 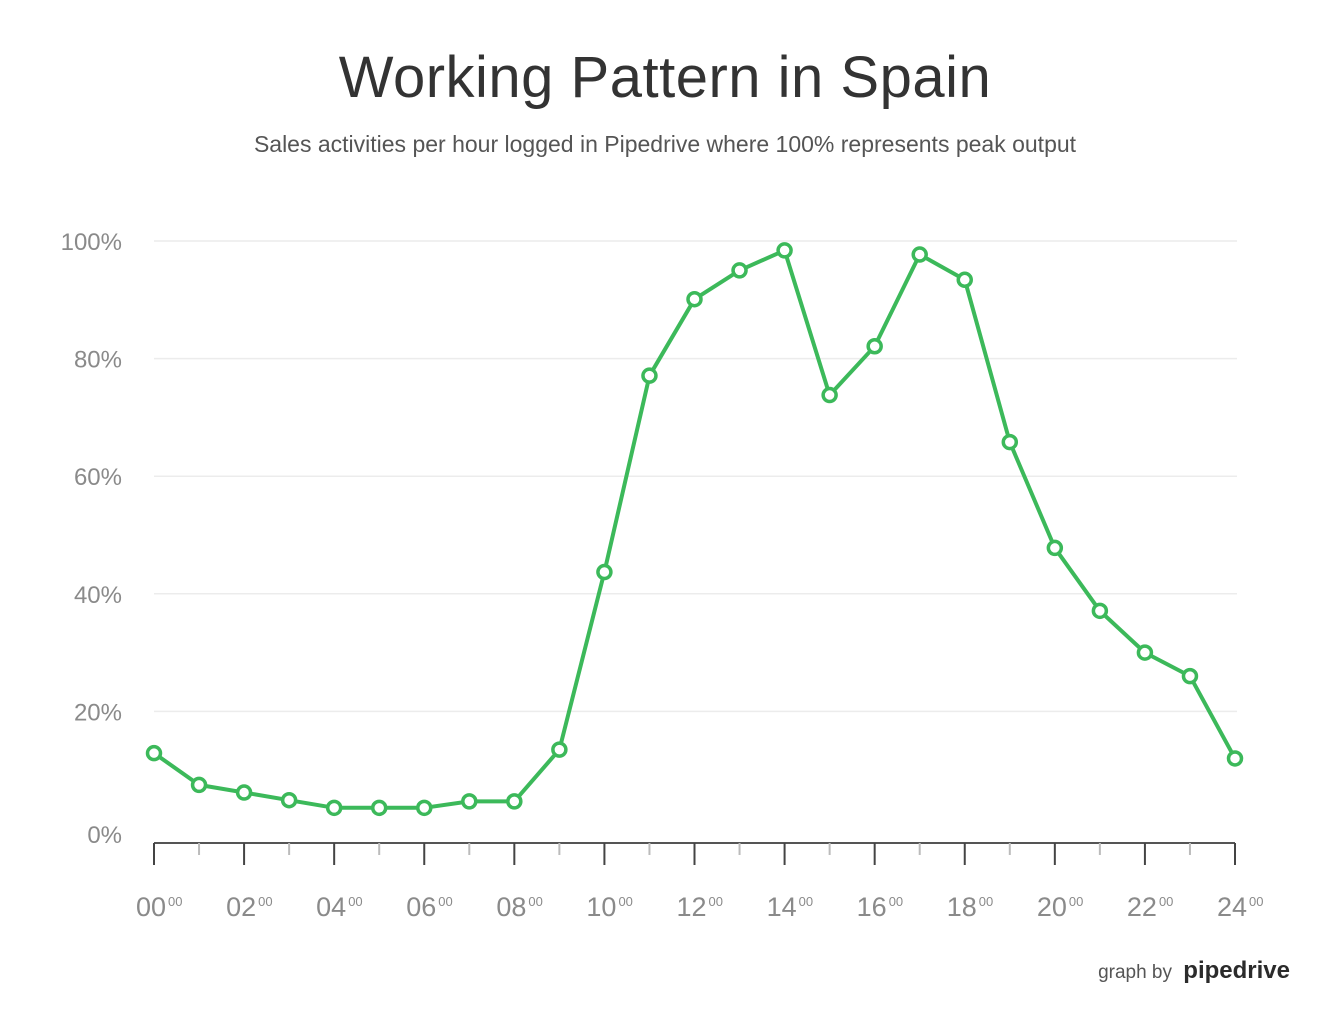 I want to click on x-tick-label: 20 00, so click(x=1060, y=907).